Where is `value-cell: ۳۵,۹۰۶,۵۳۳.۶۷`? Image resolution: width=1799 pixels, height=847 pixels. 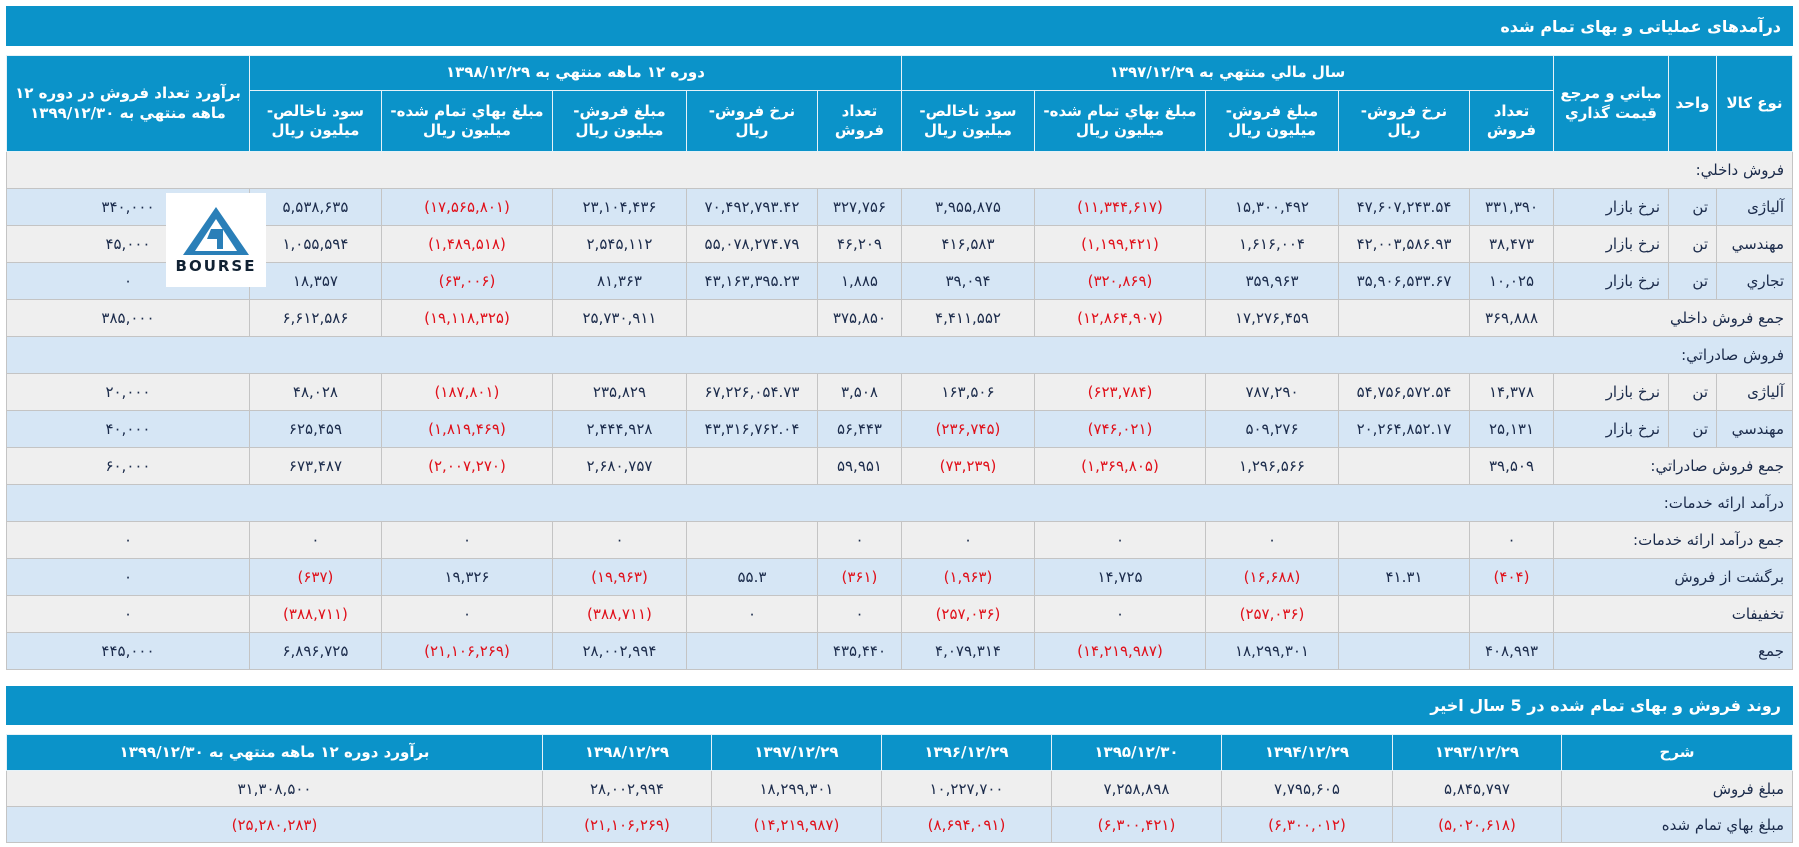 value-cell: ۳۵,۹۰۶,۵۳۳.۶۷ is located at coordinates (1404, 281).